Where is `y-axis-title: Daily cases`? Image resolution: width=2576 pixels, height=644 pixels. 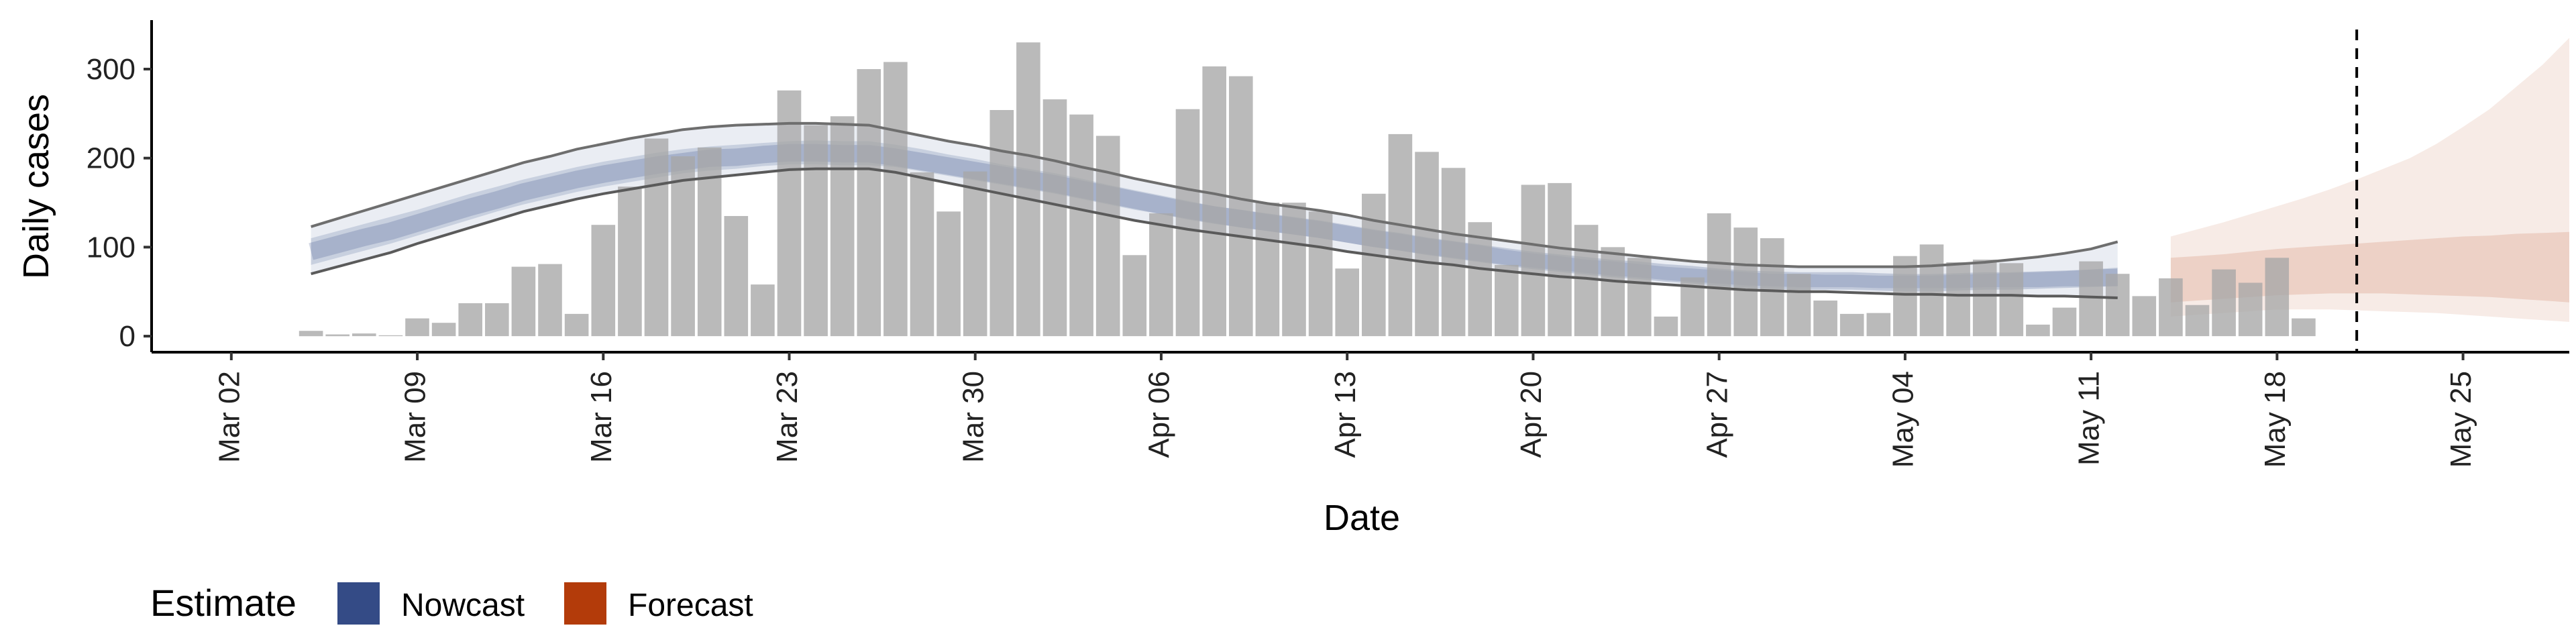
y-axis-title: Daily cases is located at coordinates (36, 186).